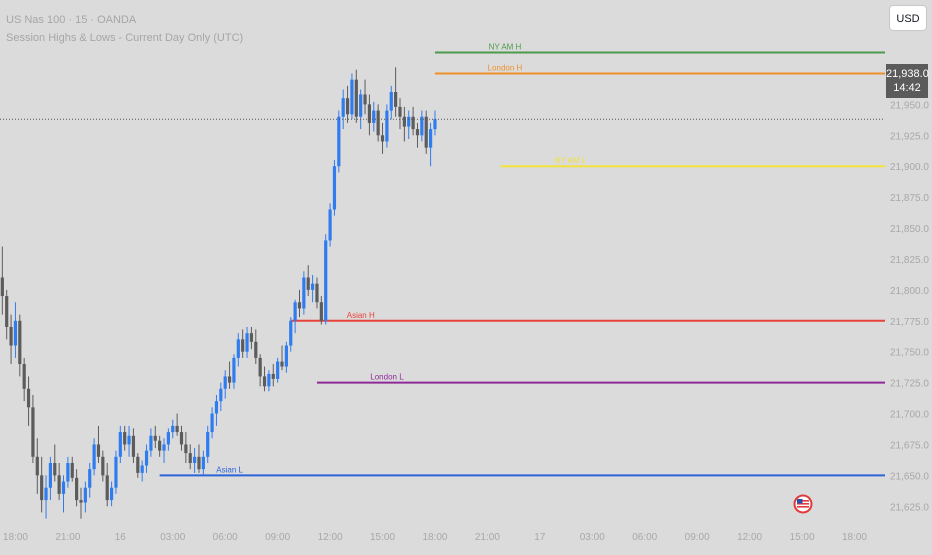 Image resolution: width=932 pixels, height=555 pixels. I want to click on last-price-value: 21,938.0, so click(907, 74).